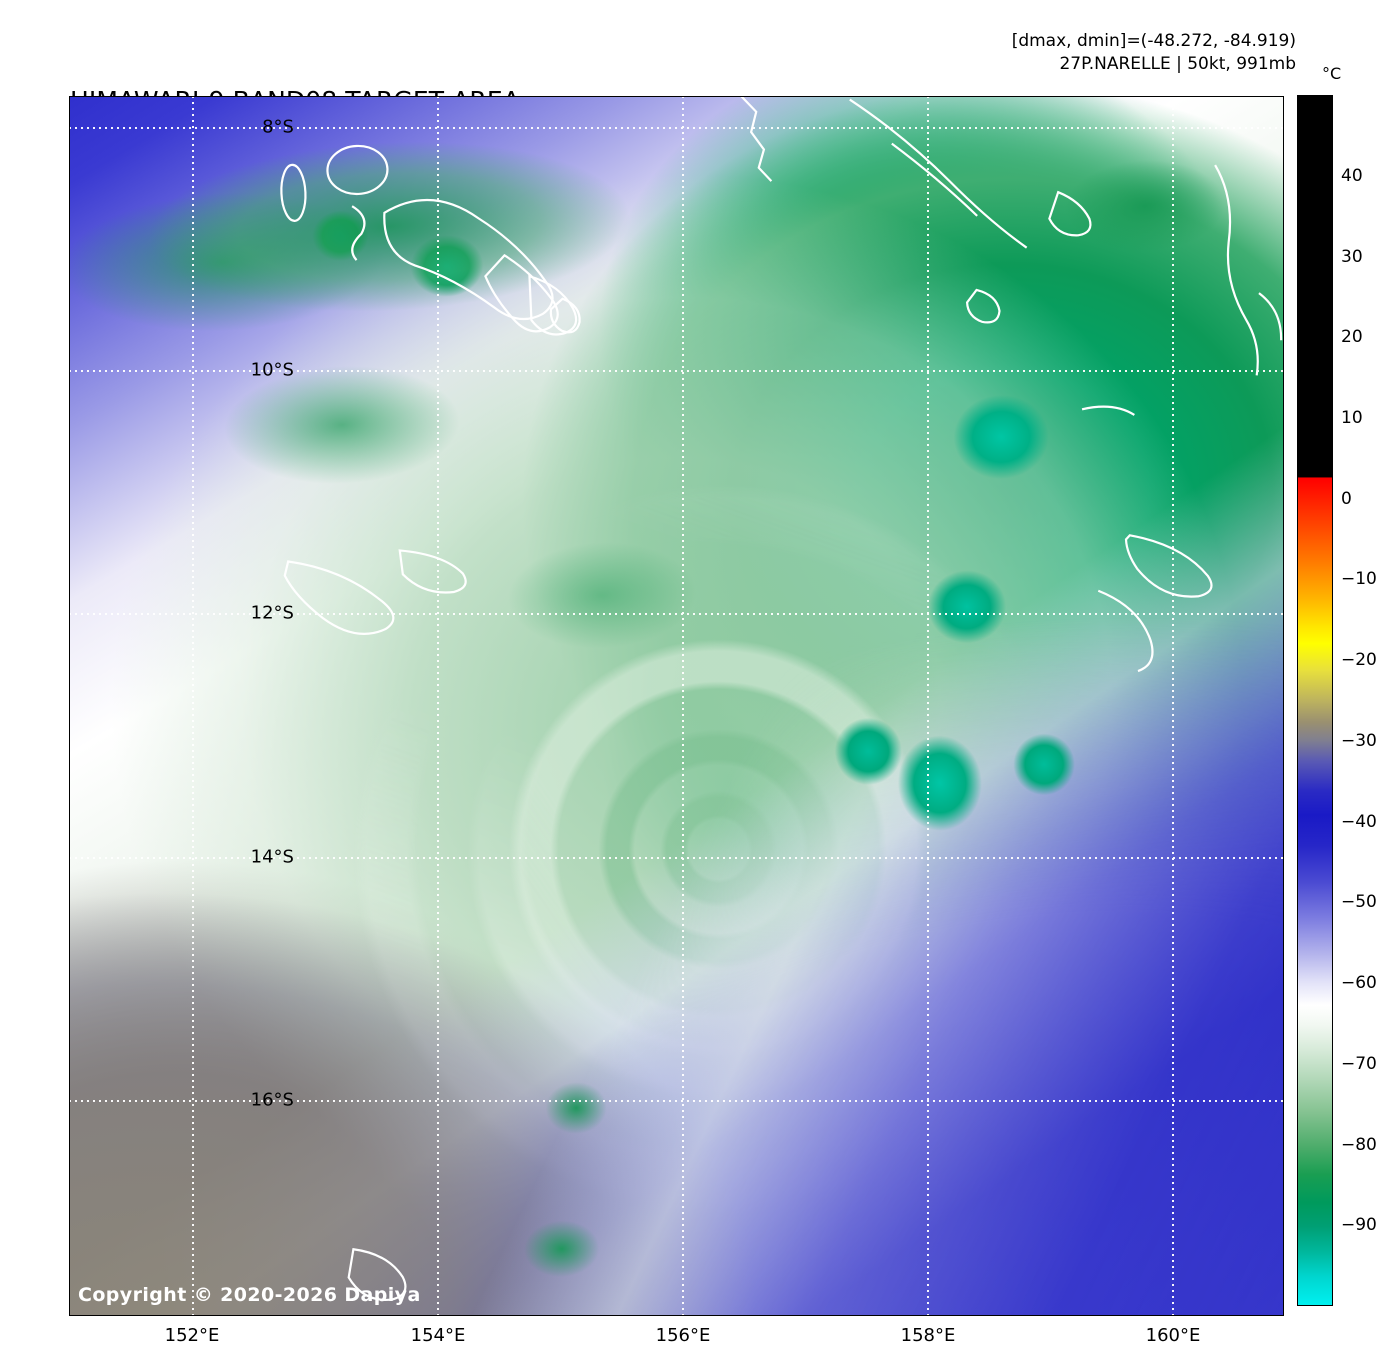 Image resolution: width=1388 pixels, height=1359 pixels. Describe the element at coordinates (1352, 256) in the screenshot. I see `cbar-tick-30: 30` at that location.